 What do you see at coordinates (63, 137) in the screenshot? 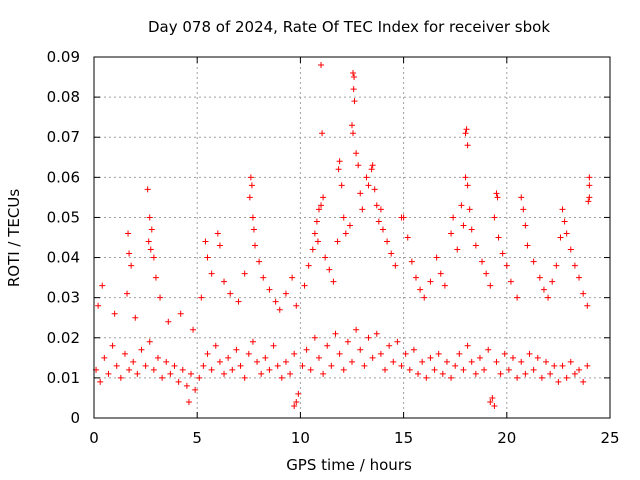
I see `y-tick-label: 0.07` at bounding box center [63, 137].